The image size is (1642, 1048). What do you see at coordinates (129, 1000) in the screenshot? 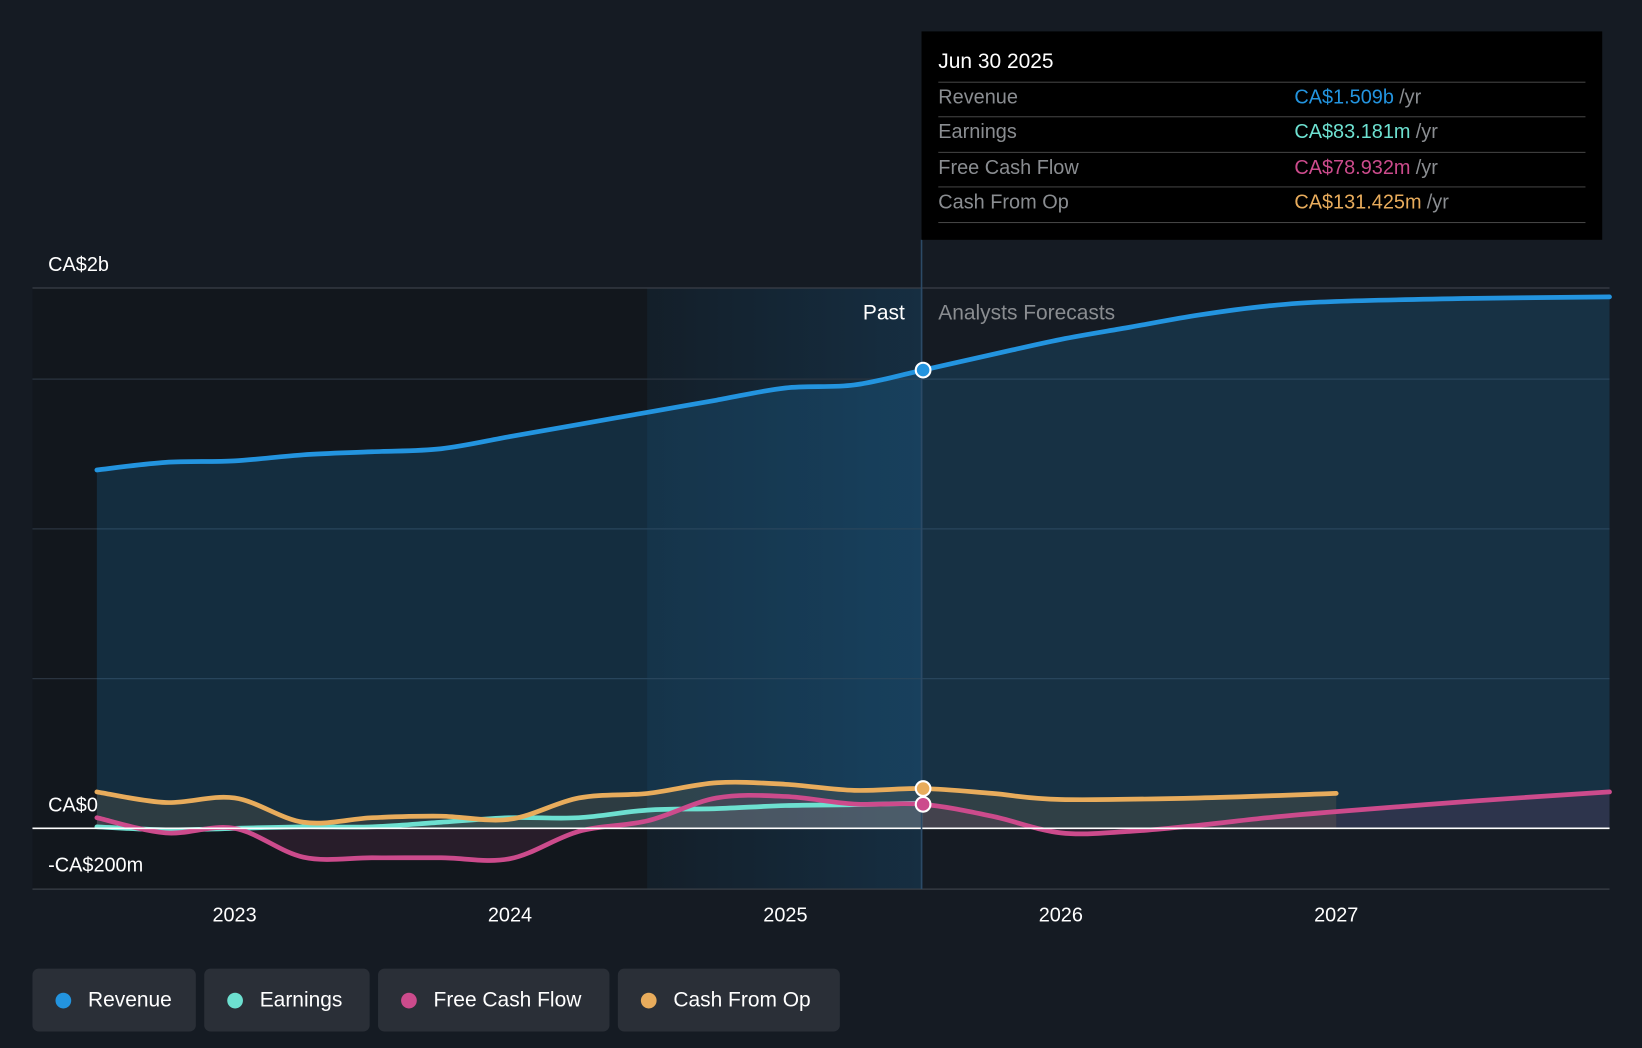
I see `legend-label: Revenue` at bounding box center [129, 1000].